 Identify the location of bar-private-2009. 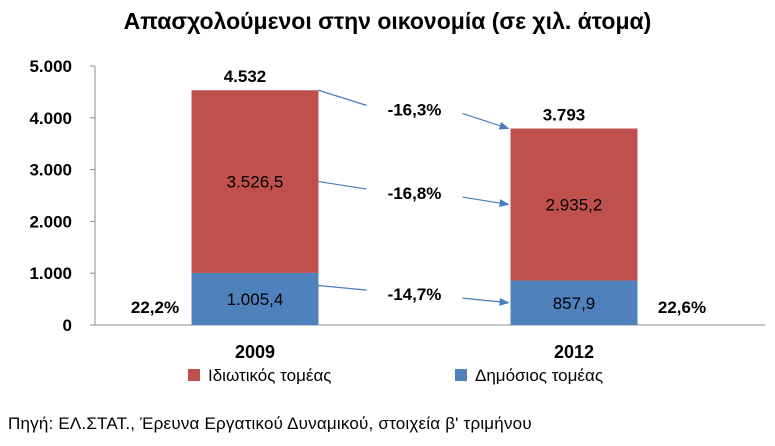
(255, 181).